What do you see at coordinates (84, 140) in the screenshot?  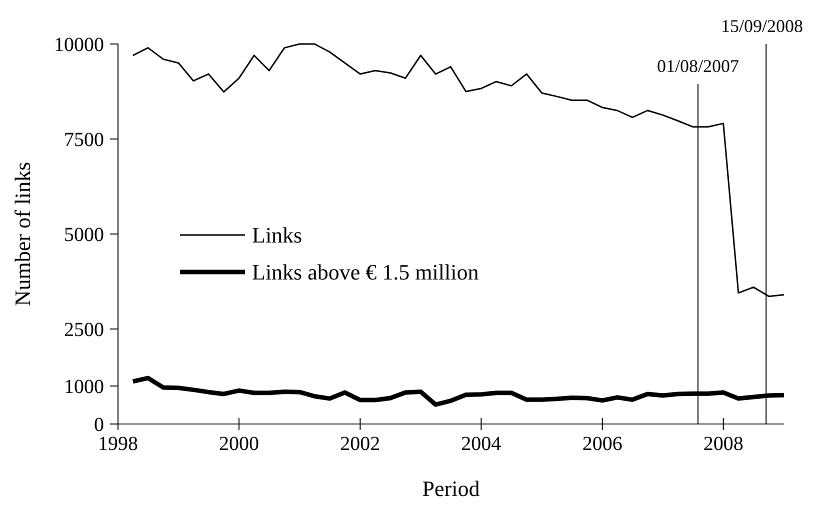 I see `y-tick-label: 7500` at bounding box center [84, 140].